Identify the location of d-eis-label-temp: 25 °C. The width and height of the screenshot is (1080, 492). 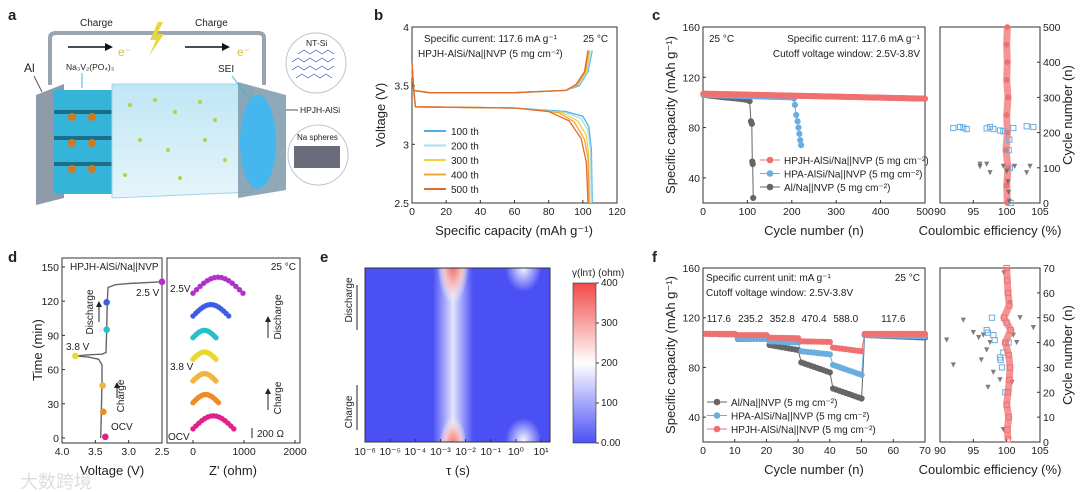
(283, 267).